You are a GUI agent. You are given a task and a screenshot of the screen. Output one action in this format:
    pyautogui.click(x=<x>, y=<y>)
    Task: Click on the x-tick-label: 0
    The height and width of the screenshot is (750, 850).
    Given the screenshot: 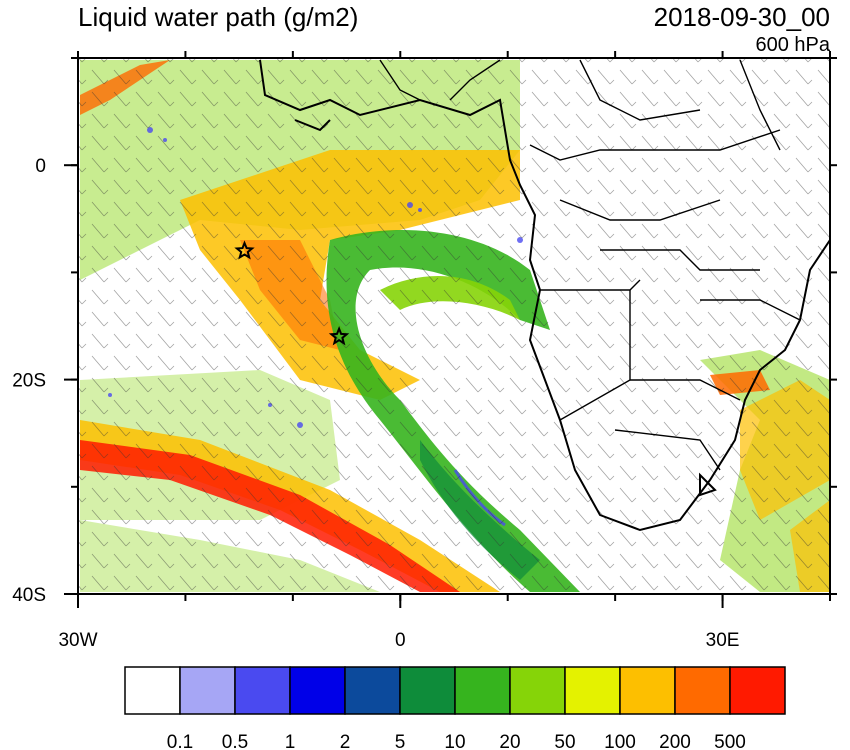 What is the action you would take?
    pyautogui.click(x=400, y=640)
    